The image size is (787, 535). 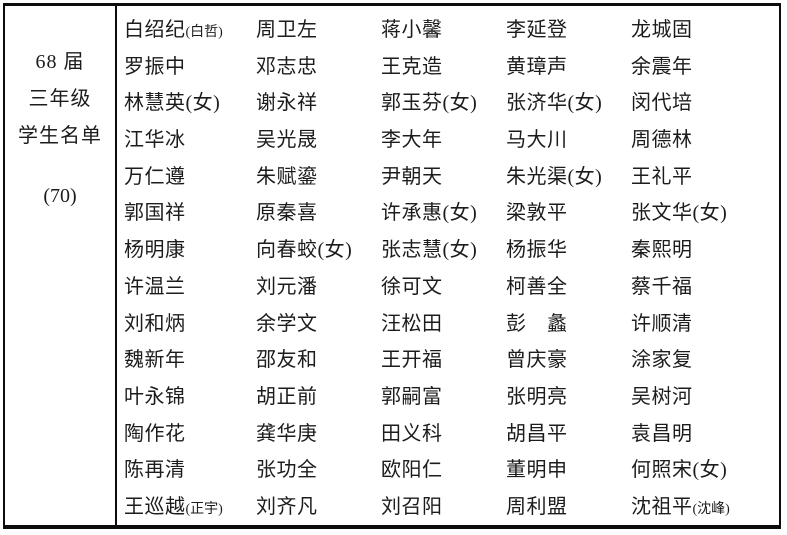 I want to click on name-cell: 许承惠(女), so click(x=436, y=210).